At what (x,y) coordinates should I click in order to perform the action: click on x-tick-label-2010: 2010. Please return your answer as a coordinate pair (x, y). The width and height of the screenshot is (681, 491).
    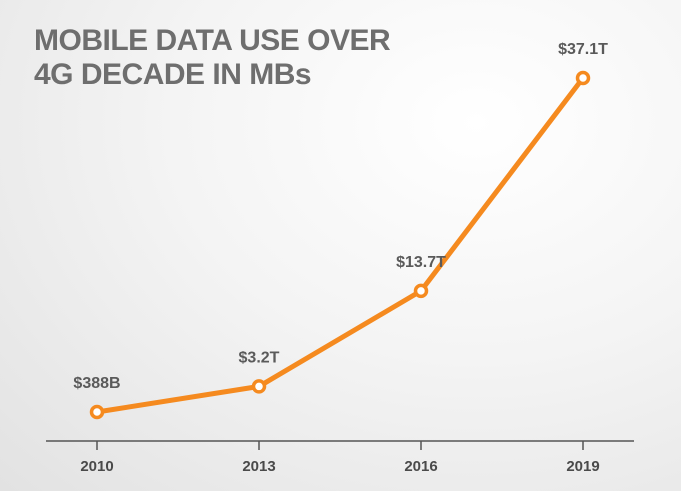
    Looking at the image, I should click on (96, 466).